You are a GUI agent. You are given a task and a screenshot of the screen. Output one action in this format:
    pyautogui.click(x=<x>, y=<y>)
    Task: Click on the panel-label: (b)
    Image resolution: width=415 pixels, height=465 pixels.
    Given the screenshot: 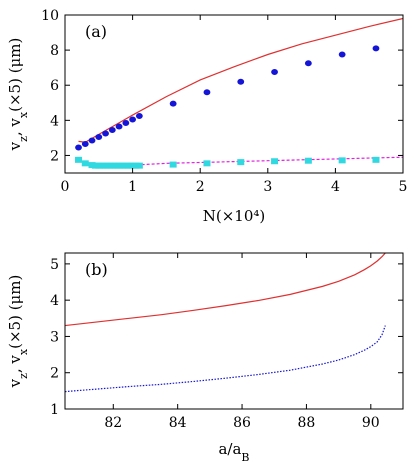 What is the action you would take?
    pyautogui.click(x=96, y=269)
    